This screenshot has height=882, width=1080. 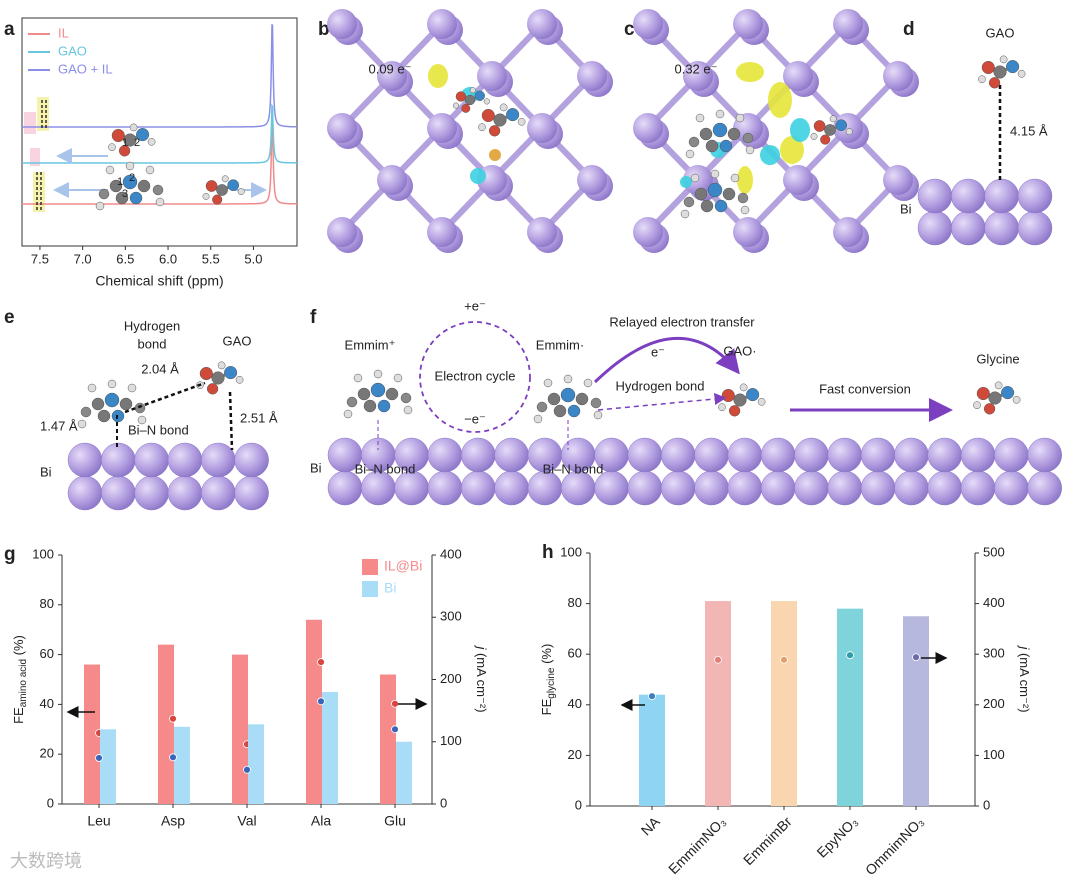 I want to click on x-tick-label: Ala, so click(x=321, y=821).